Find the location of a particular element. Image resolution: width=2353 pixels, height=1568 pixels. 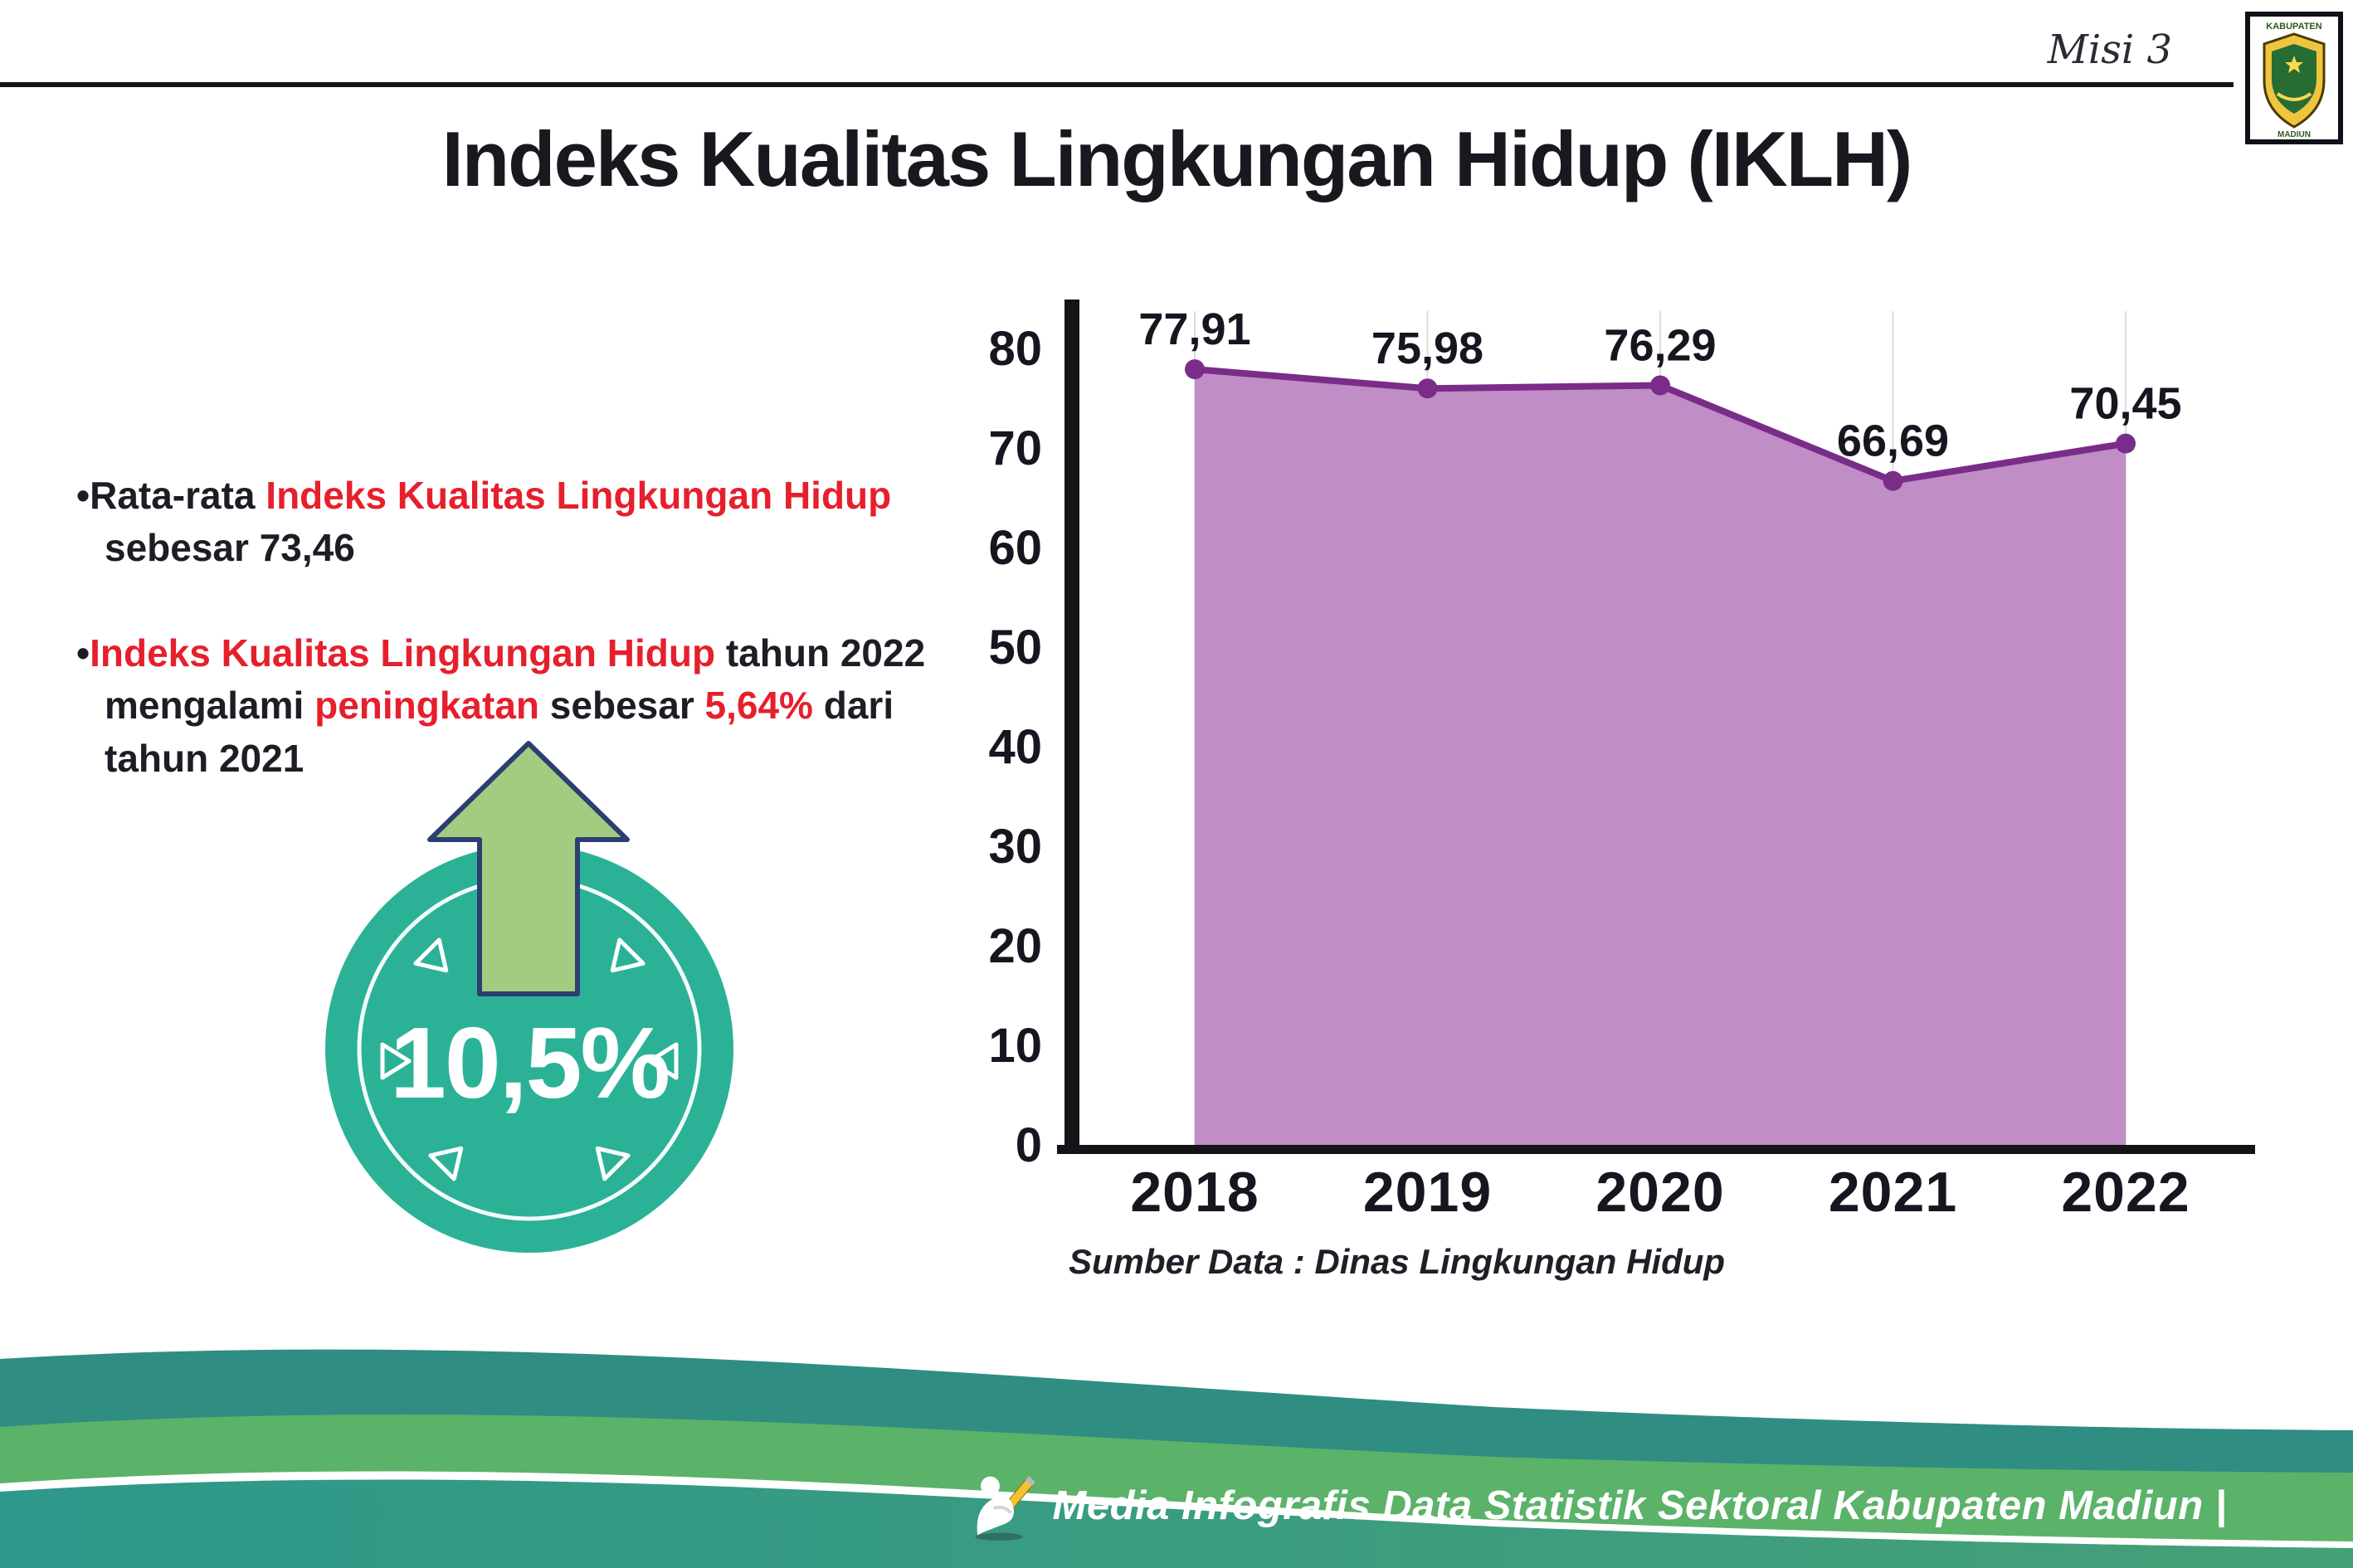

svg-text: 50 is located at coordinates (1015, 647).